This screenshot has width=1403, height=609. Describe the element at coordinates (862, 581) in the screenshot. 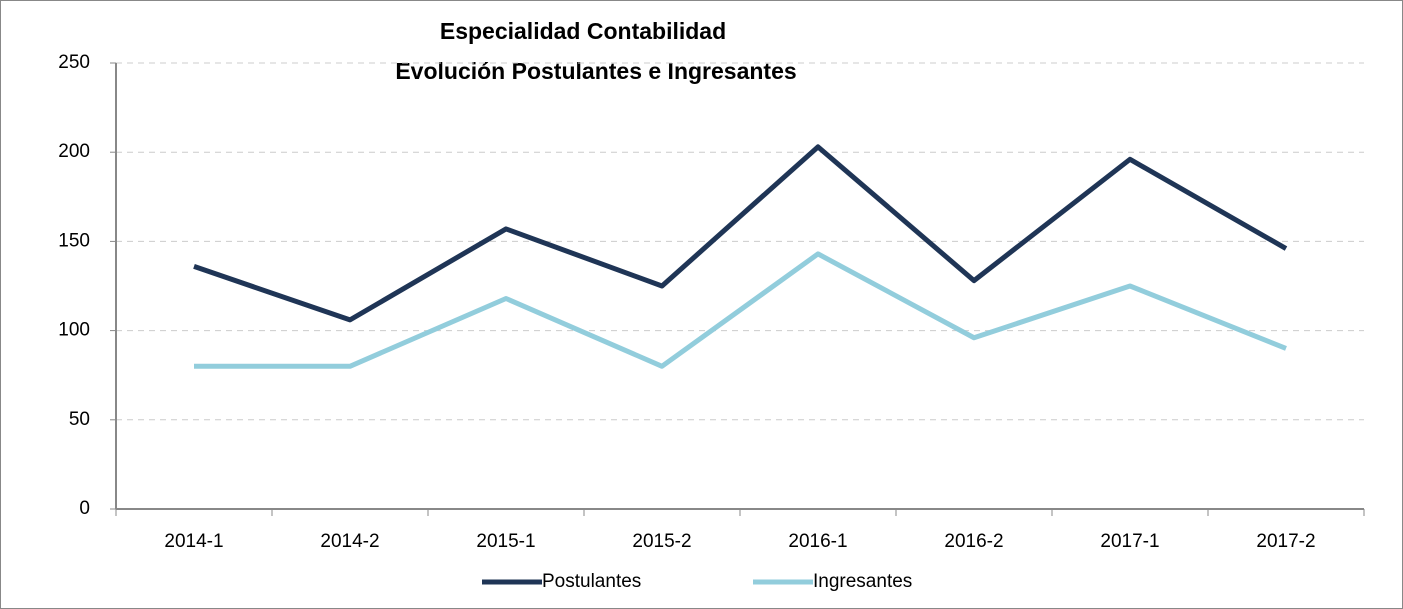

I see `legend-label: Ingresantes` at that location.